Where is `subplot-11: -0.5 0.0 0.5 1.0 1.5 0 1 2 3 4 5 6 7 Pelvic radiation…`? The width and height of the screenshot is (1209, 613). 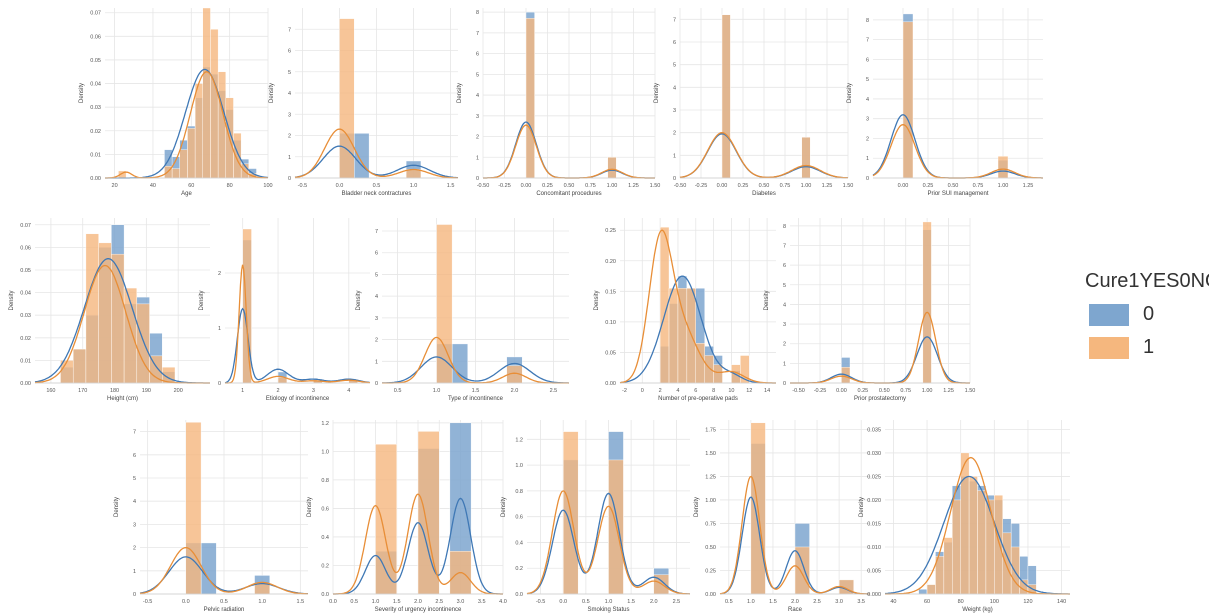
subplot-11: -0.5 0.0 0.5 1.0 1.5 0 1 2 3 4 5 6 7 Pelvic radiation… is located at coordinates (211, 516).